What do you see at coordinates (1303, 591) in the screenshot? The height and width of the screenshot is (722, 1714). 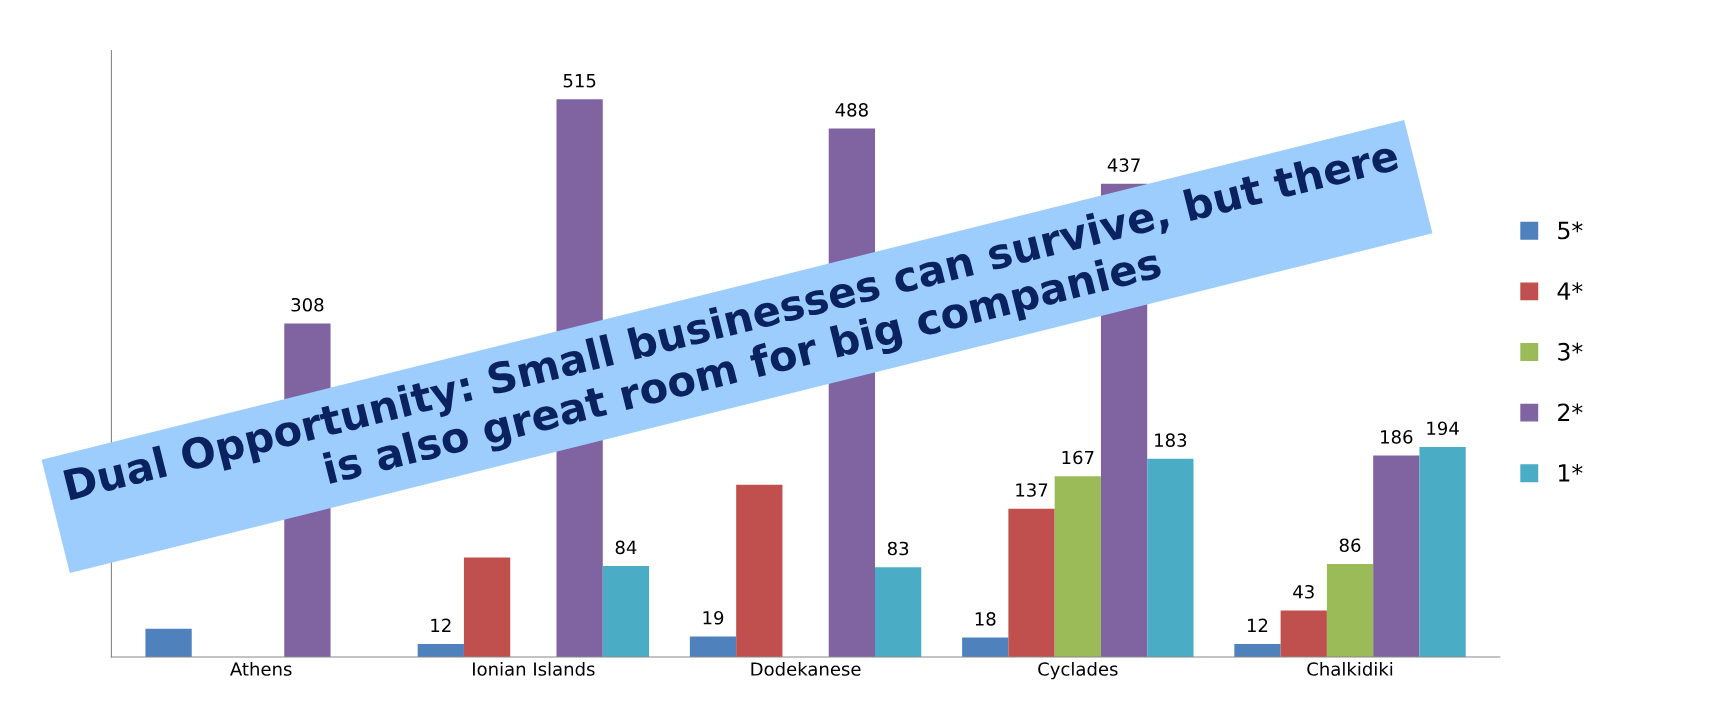 I see `data-label: 43` at bounding box center [1303, 591].